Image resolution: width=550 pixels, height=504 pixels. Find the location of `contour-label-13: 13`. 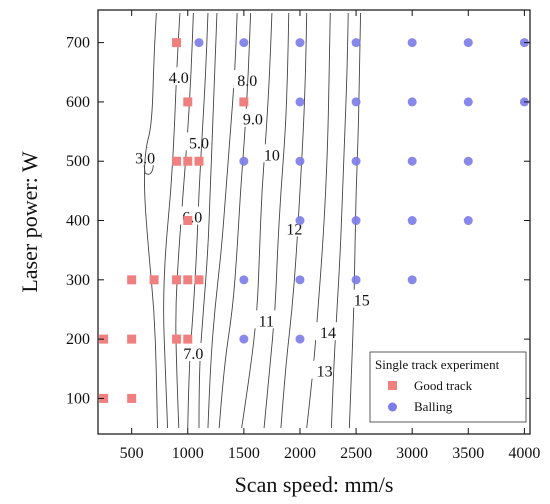

contour-label-13: 13 is located at coordinates (325, 372).